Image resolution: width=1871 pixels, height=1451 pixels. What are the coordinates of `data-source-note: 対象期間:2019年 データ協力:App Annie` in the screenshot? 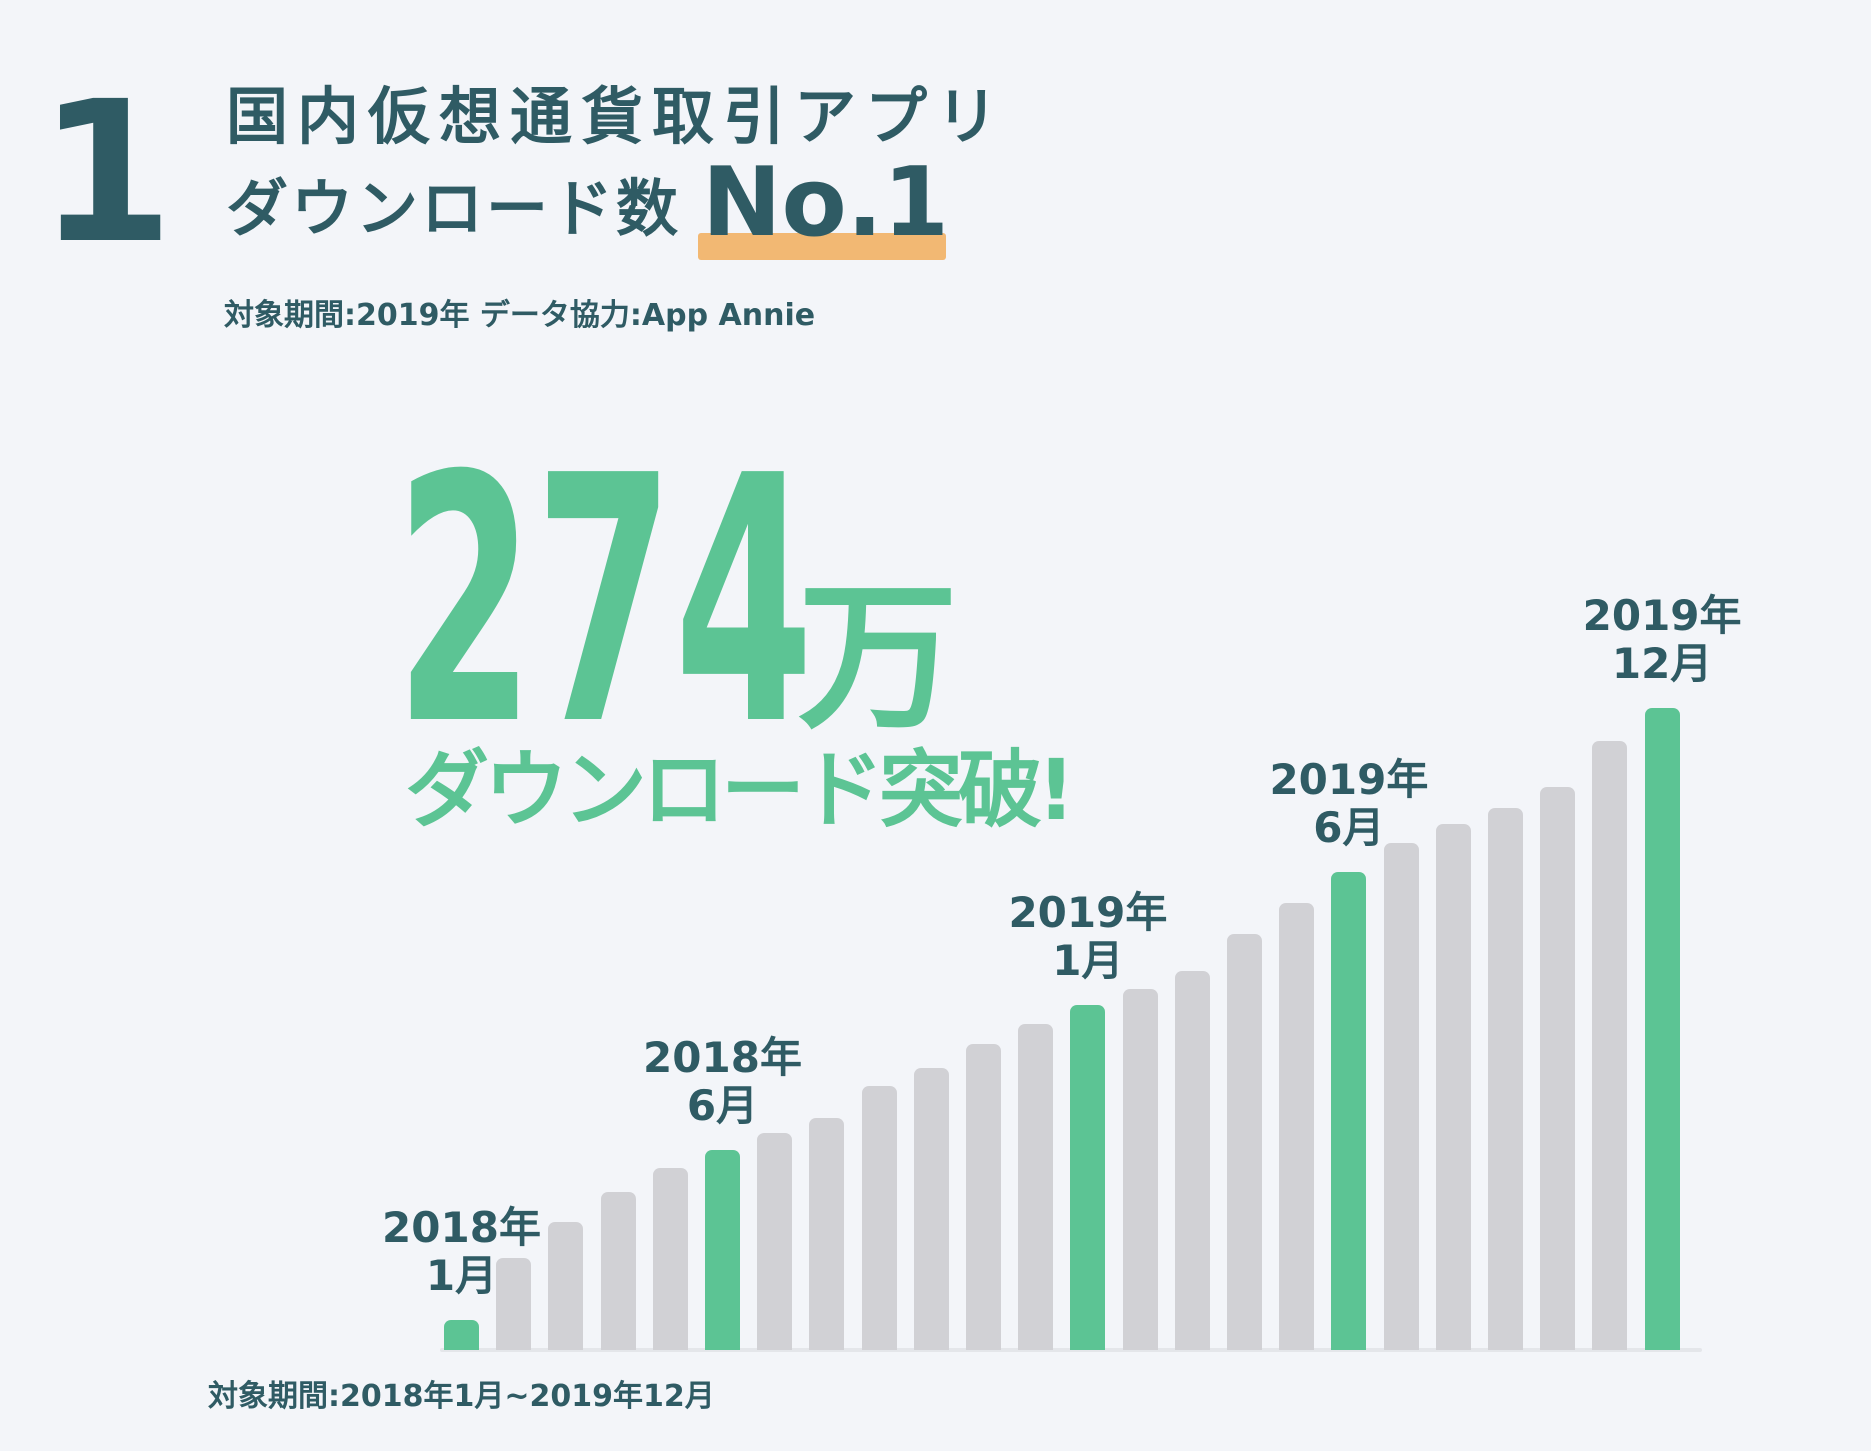 It's located at (520, 315).